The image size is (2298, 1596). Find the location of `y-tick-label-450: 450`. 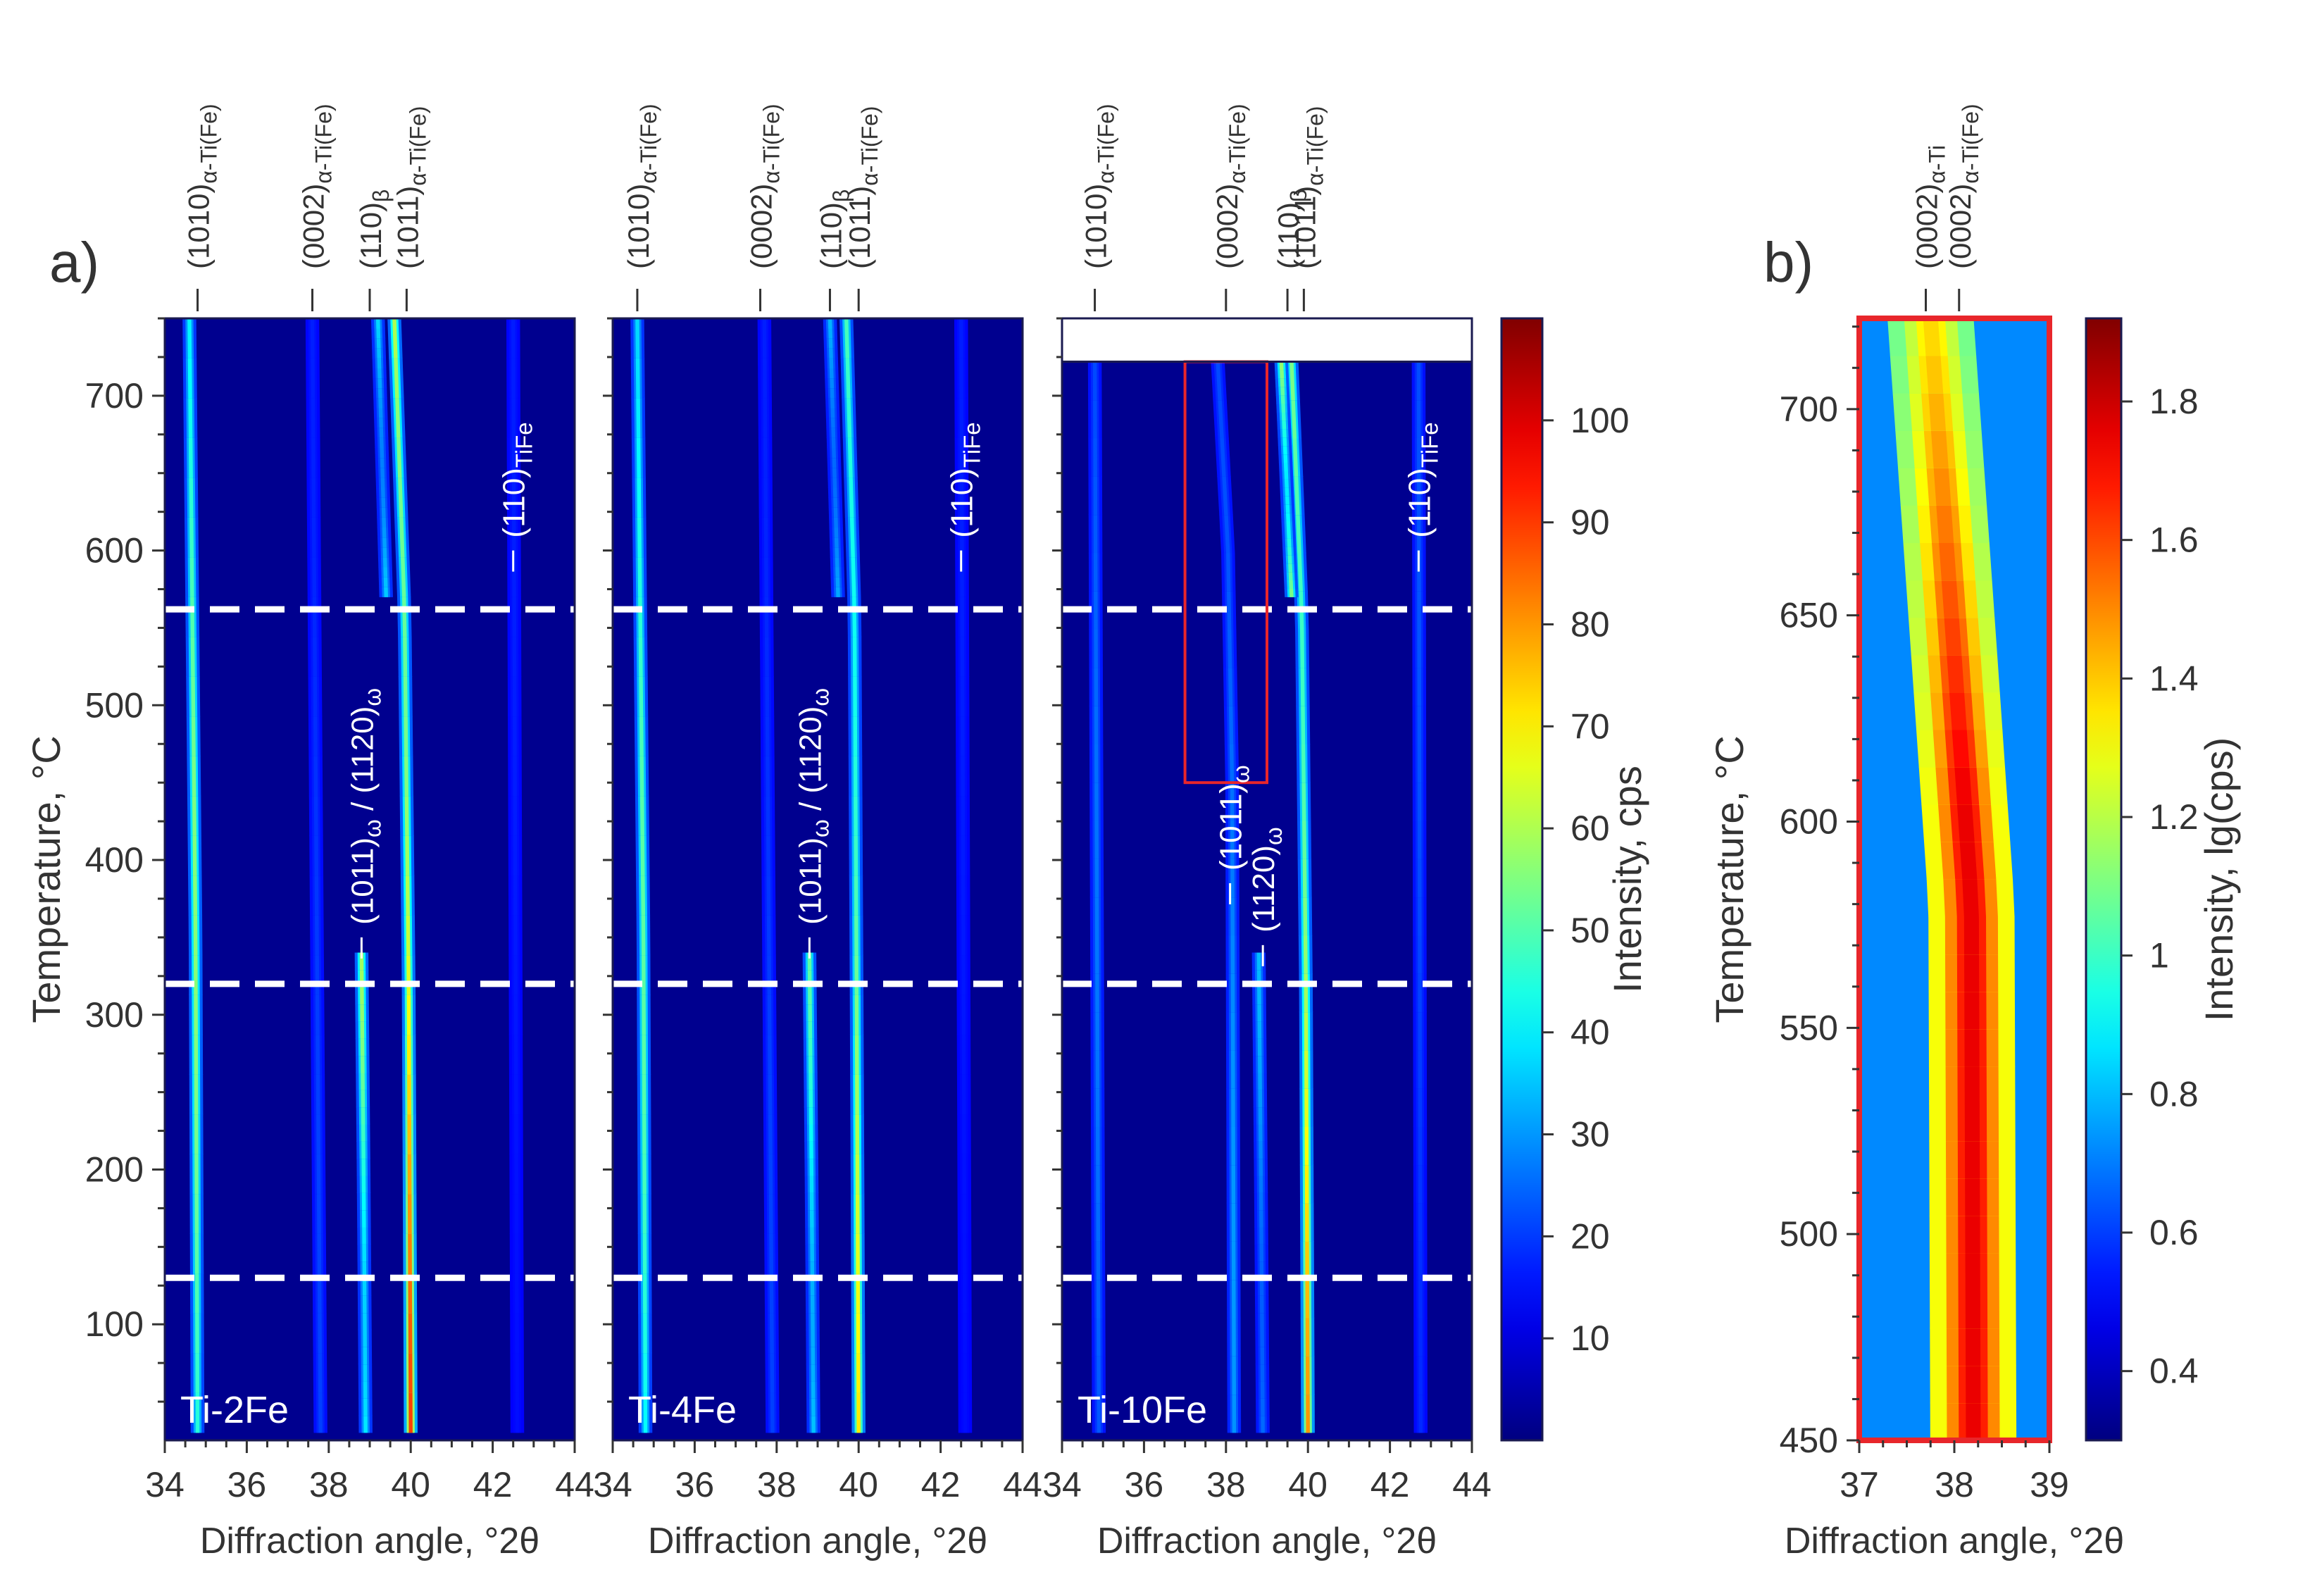

y-tick-label-450: 450 is located at coordinates (1809, 1440).